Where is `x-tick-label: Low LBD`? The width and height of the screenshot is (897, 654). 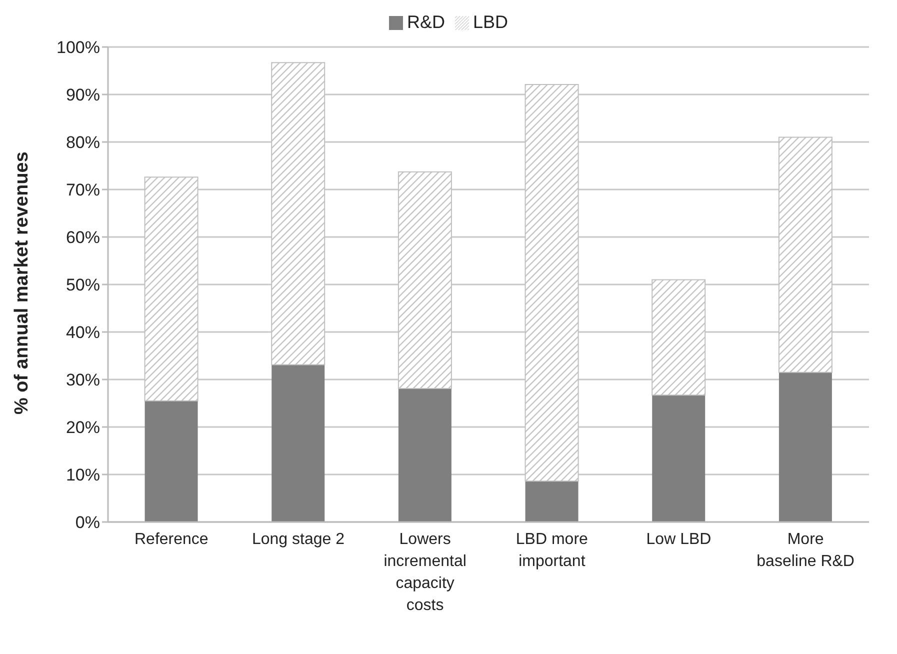 x-tick-label: Low LBD is located at coordinates (679, 539).